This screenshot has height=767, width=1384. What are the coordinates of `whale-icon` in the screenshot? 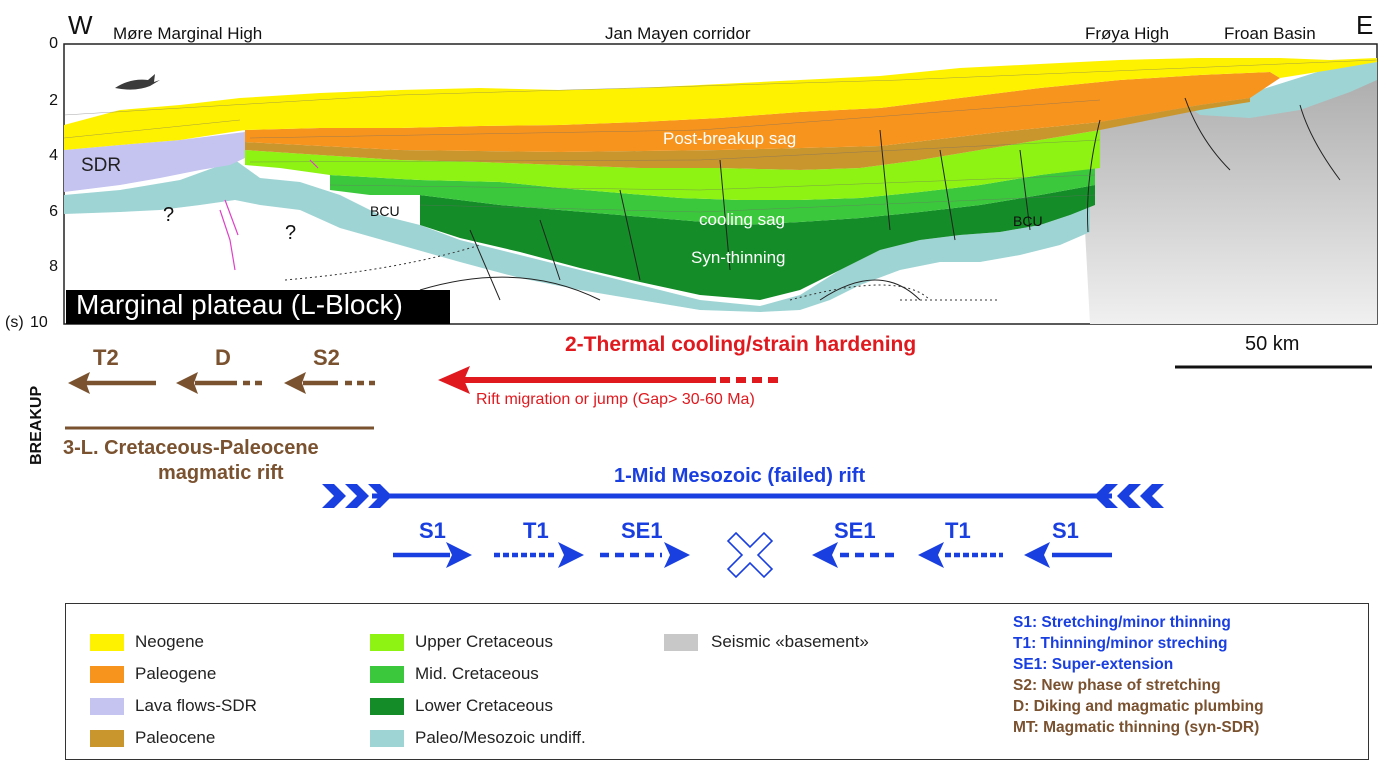 It's located at (137, 82).